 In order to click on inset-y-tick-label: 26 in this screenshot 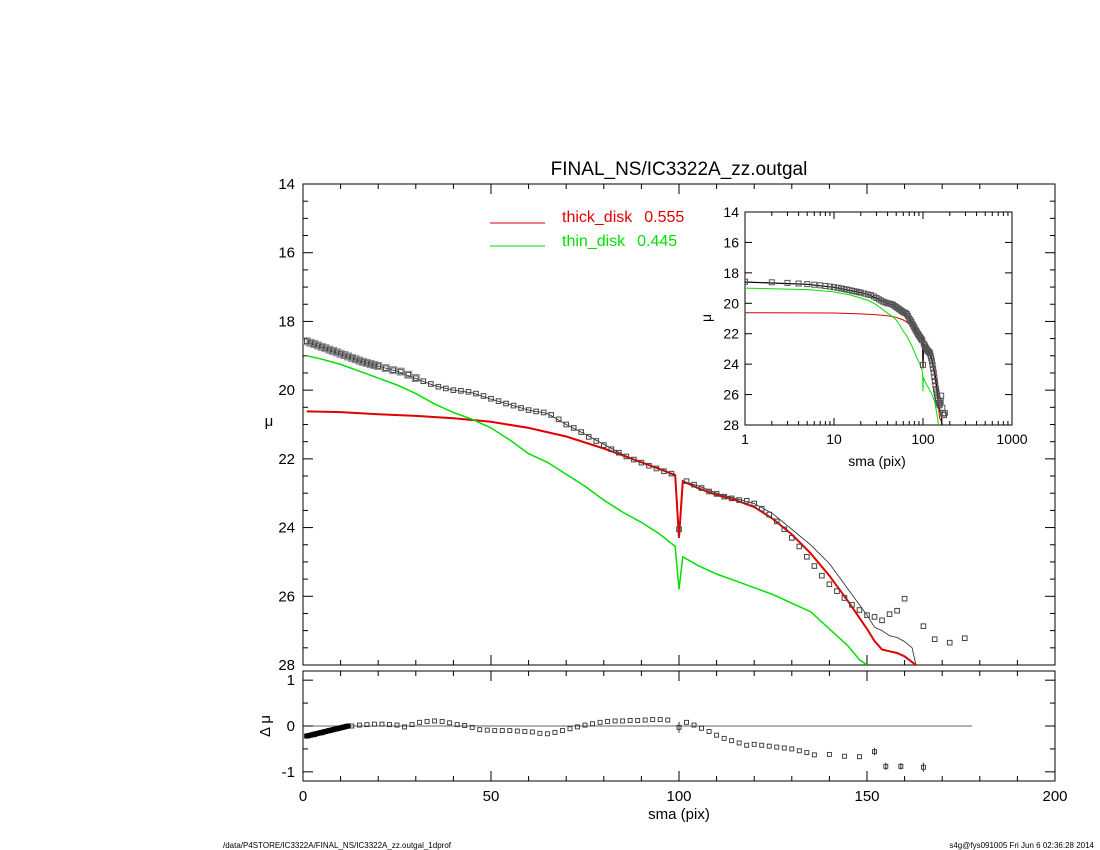, I will do `click(731, 395)`.